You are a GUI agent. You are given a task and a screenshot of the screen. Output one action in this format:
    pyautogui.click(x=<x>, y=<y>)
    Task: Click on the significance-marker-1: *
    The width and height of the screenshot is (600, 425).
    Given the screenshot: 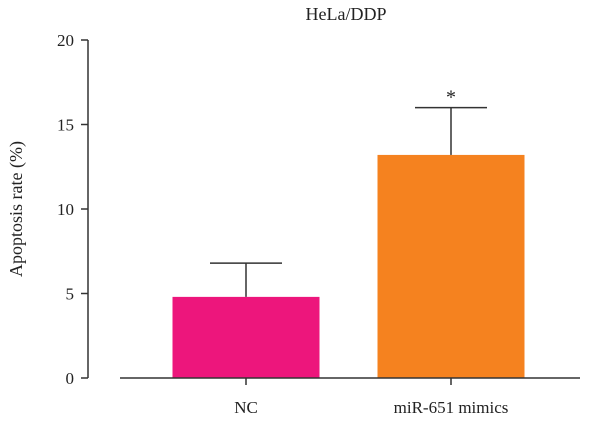 What is the action you would take?
    pyautogui.click(x=451, y=98)
    